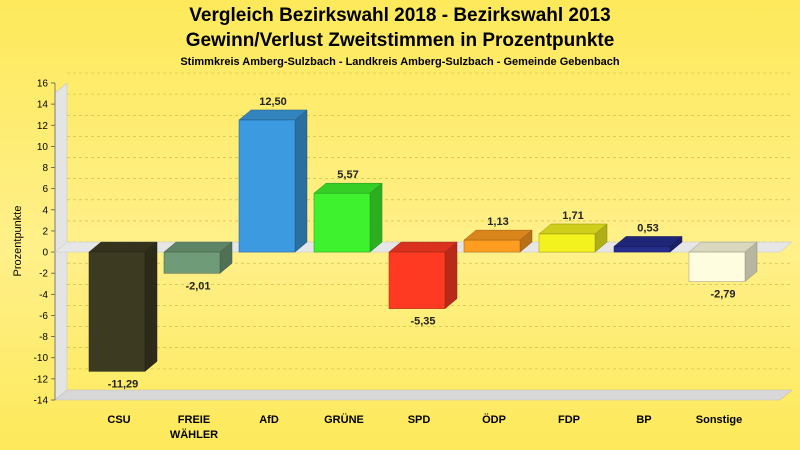 The image size is (800, 450). Describe the element at coordinates (45, 231) in the screenshot. I see `y-tick-label: 2` at that location.